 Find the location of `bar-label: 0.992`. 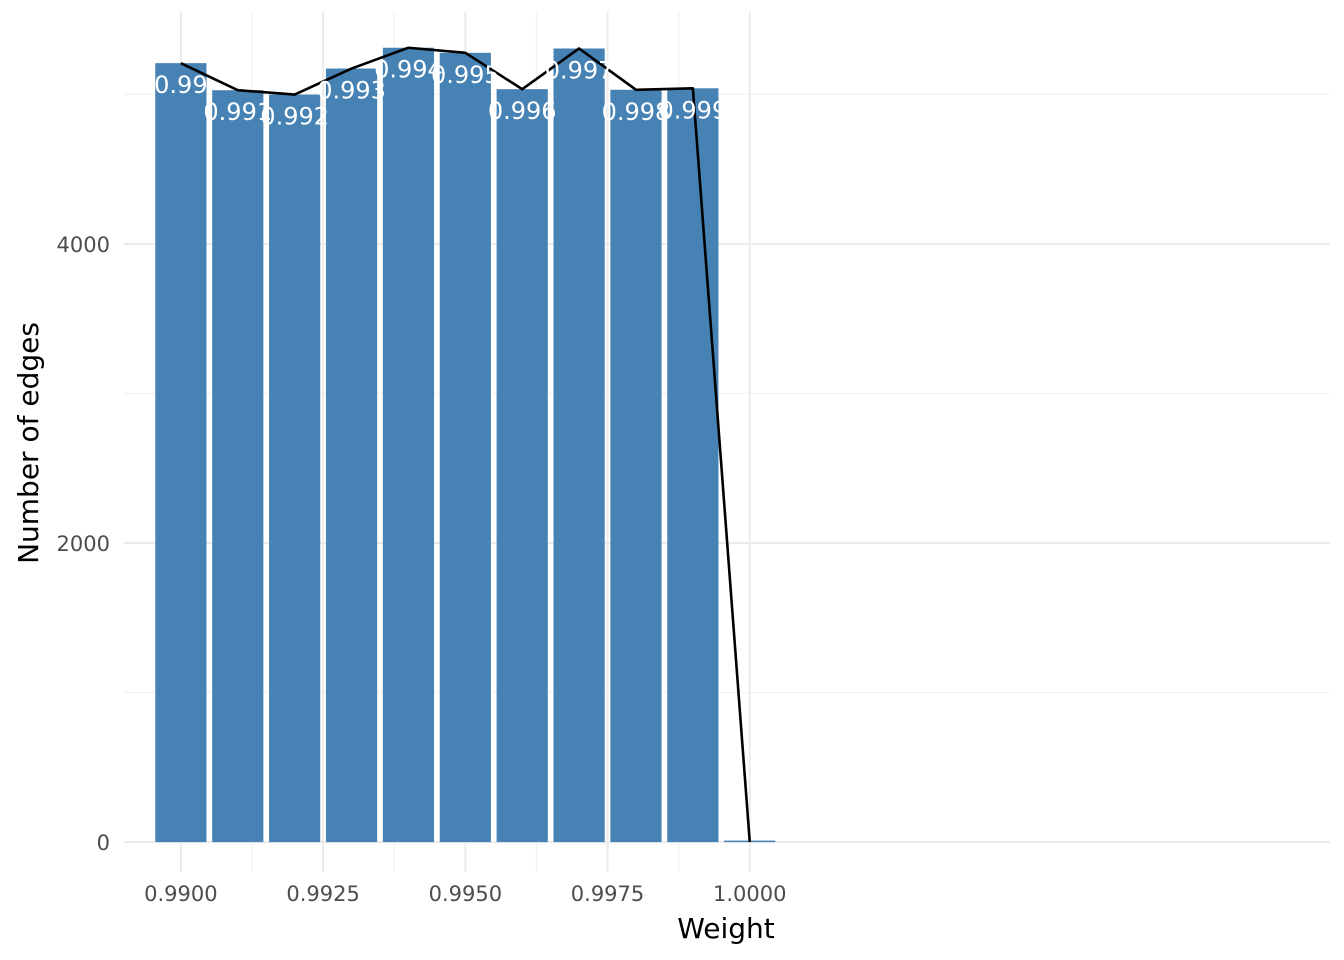

bar-label: 0.992 is located at coordinates (294, 117).